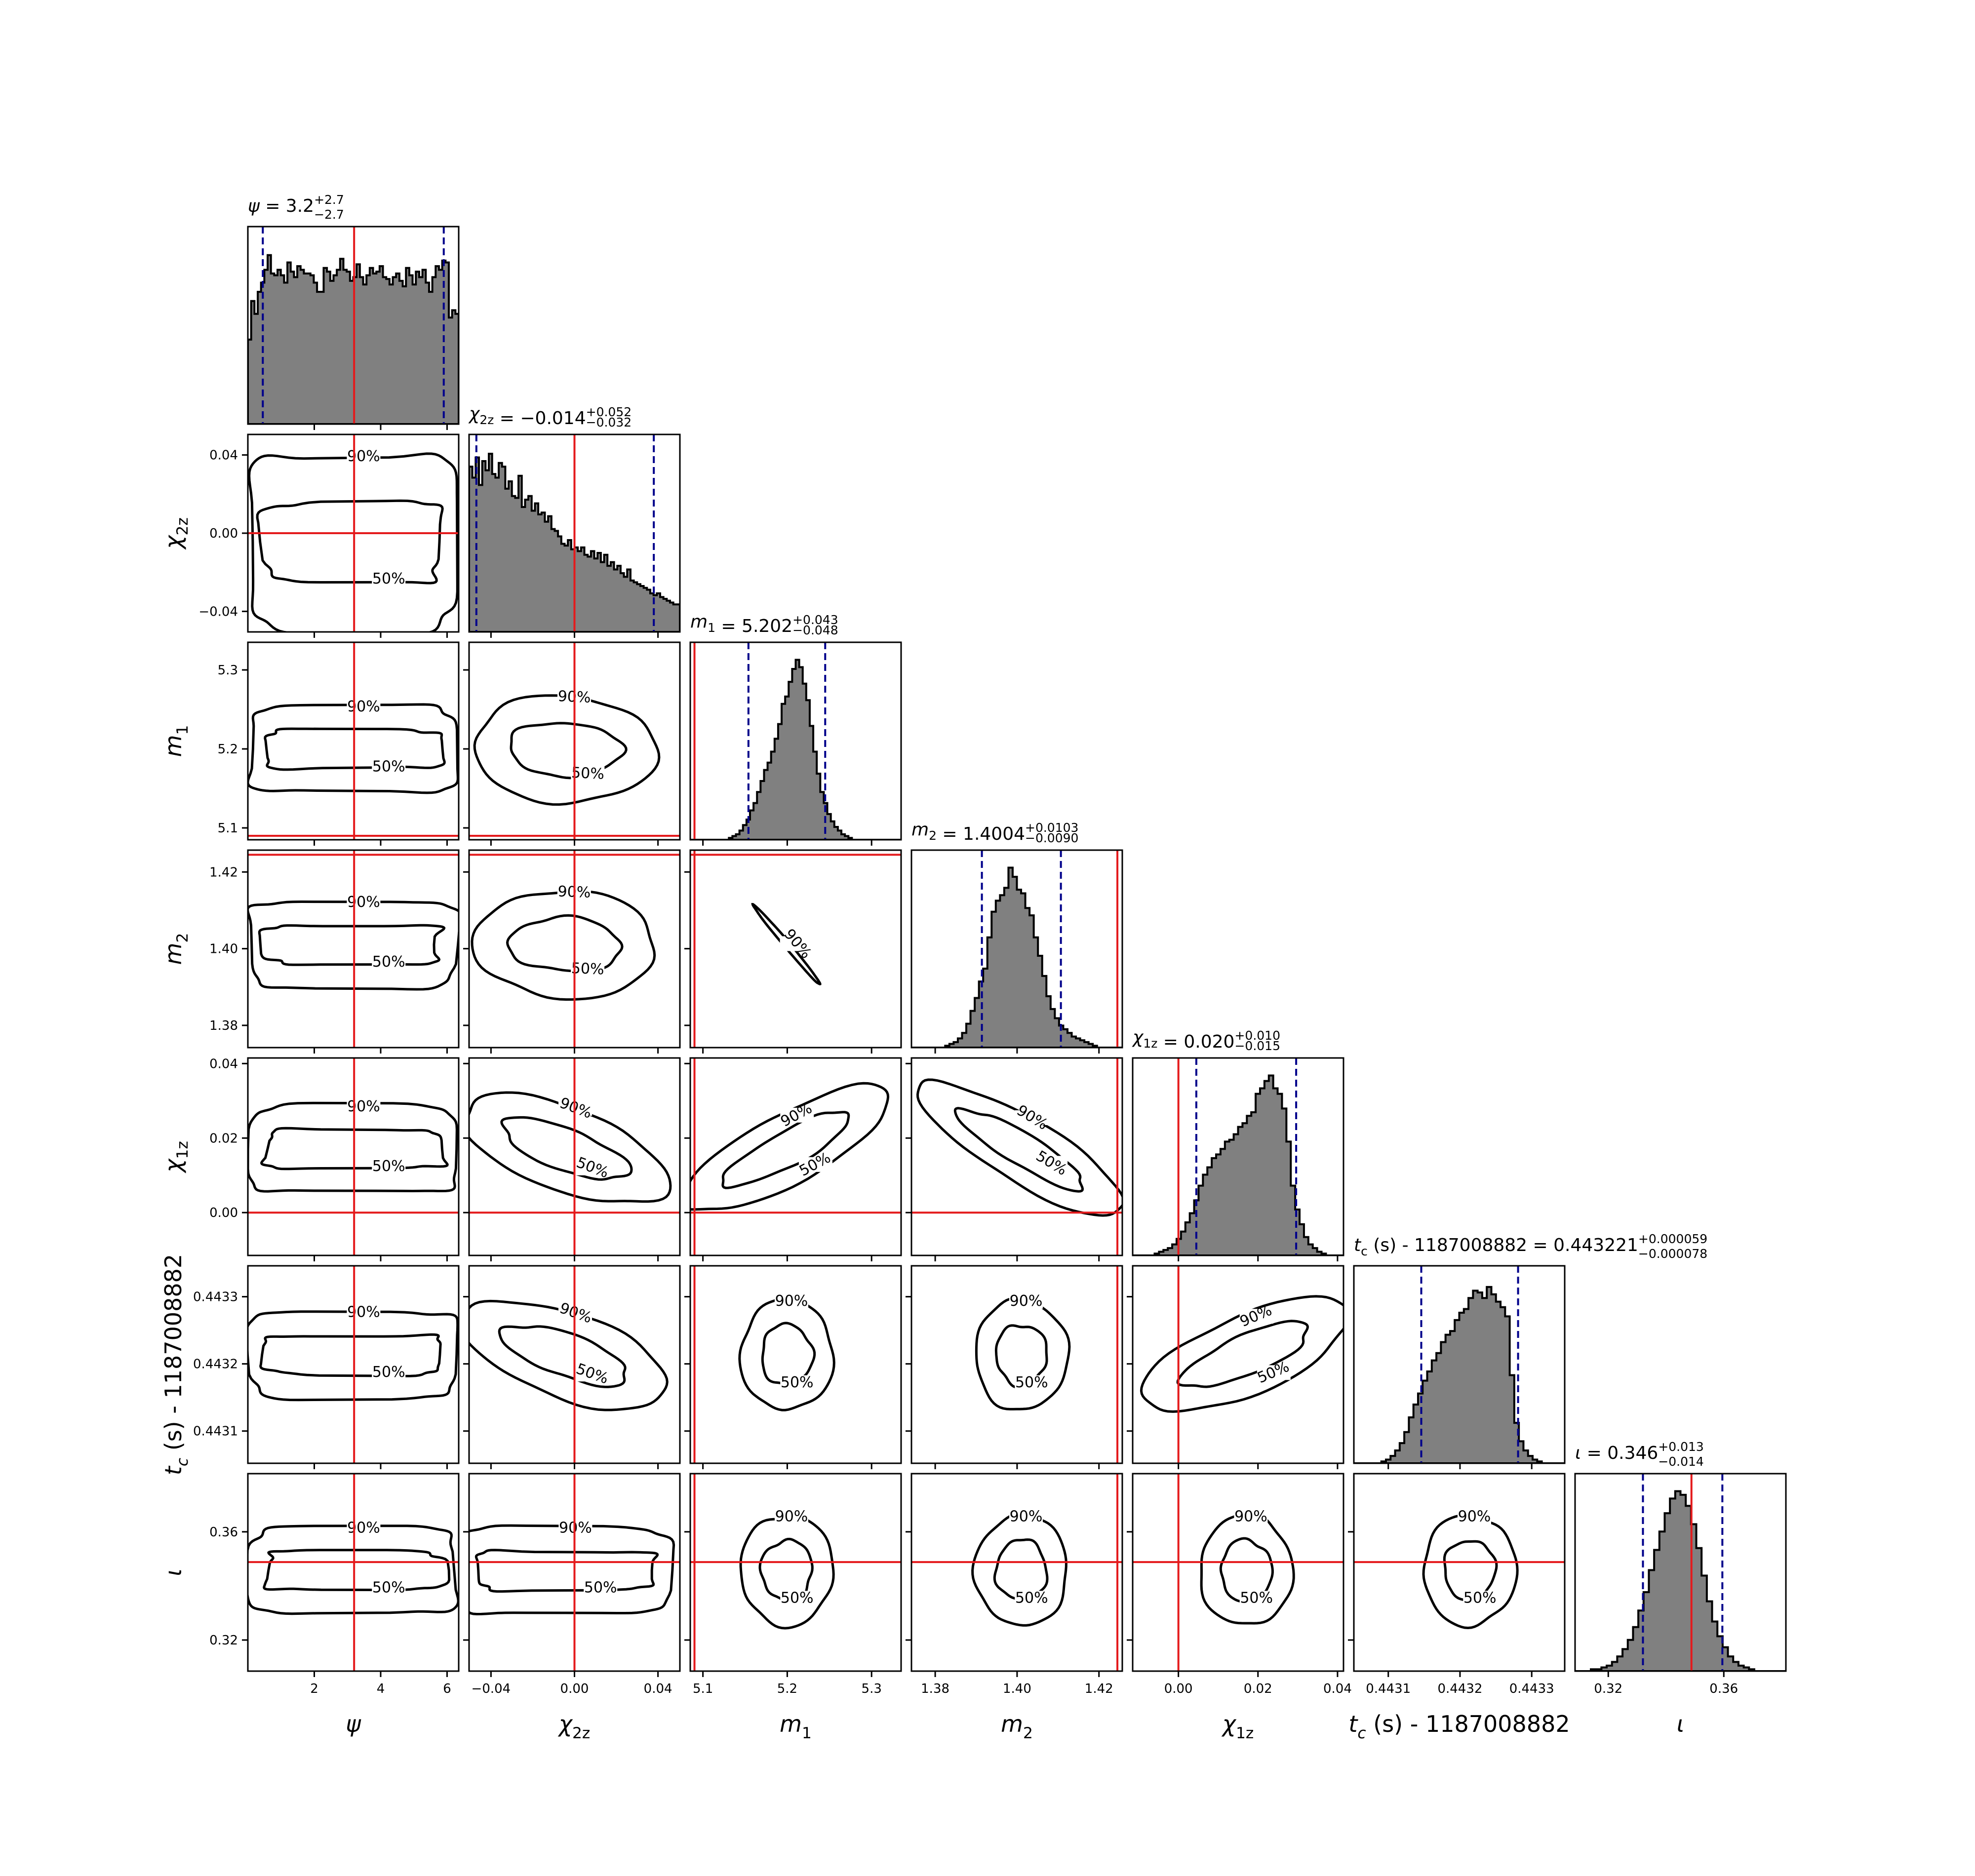 This screenshot has width=1975, height=1876. What do you see at coordinates (815, 620) in the screenshot?
I see `title-upper-error: +0.043` at bounding box center [815, 620].